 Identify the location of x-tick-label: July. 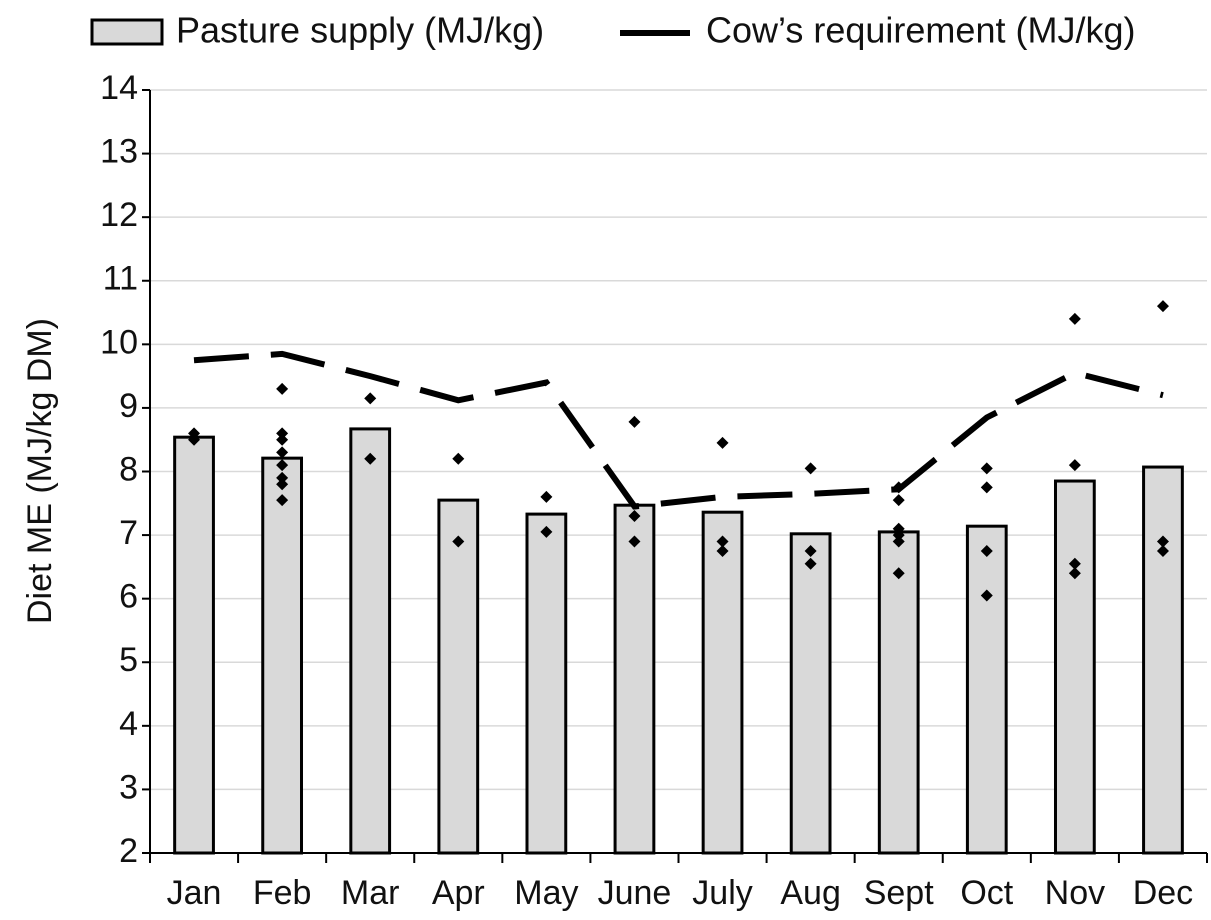
(722, 893).